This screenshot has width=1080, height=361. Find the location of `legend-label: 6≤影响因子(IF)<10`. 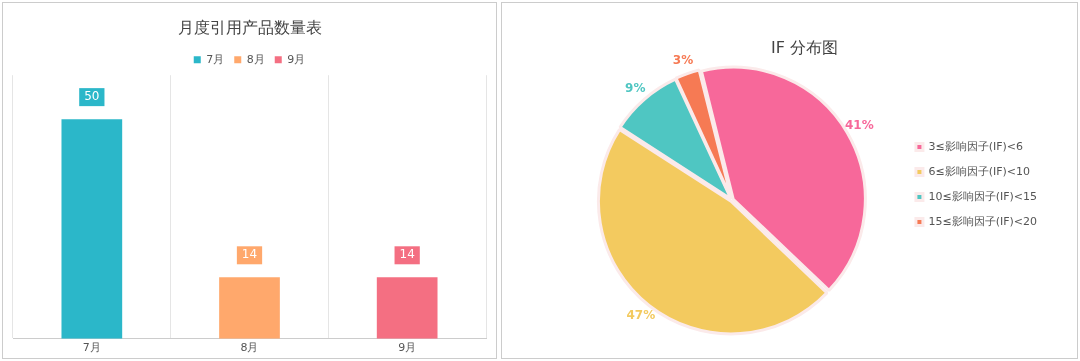

legend-label: 6≤影响因子(IF)<10 is located at coordinates (979, 171).